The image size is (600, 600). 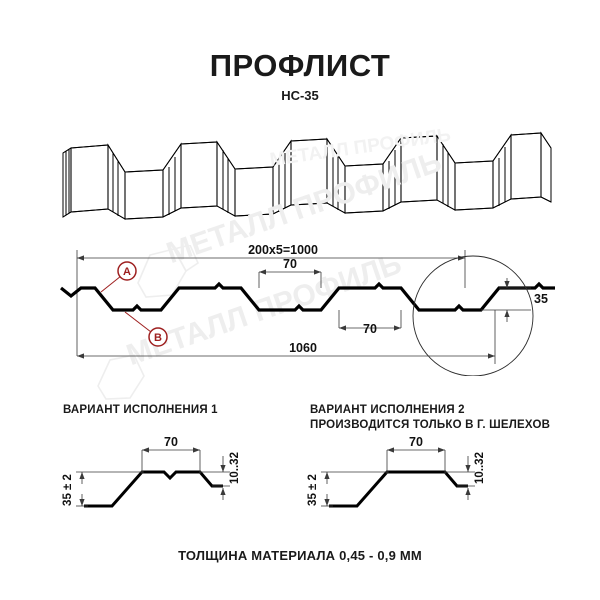 What do you see at coordinates (300, 555) in the screenshot?
I see `material-thickness-note: ТОЛЩИНА МАТЕРИАЛА 0,45 - 0,9 ММ` at bounding box center [300, 555].